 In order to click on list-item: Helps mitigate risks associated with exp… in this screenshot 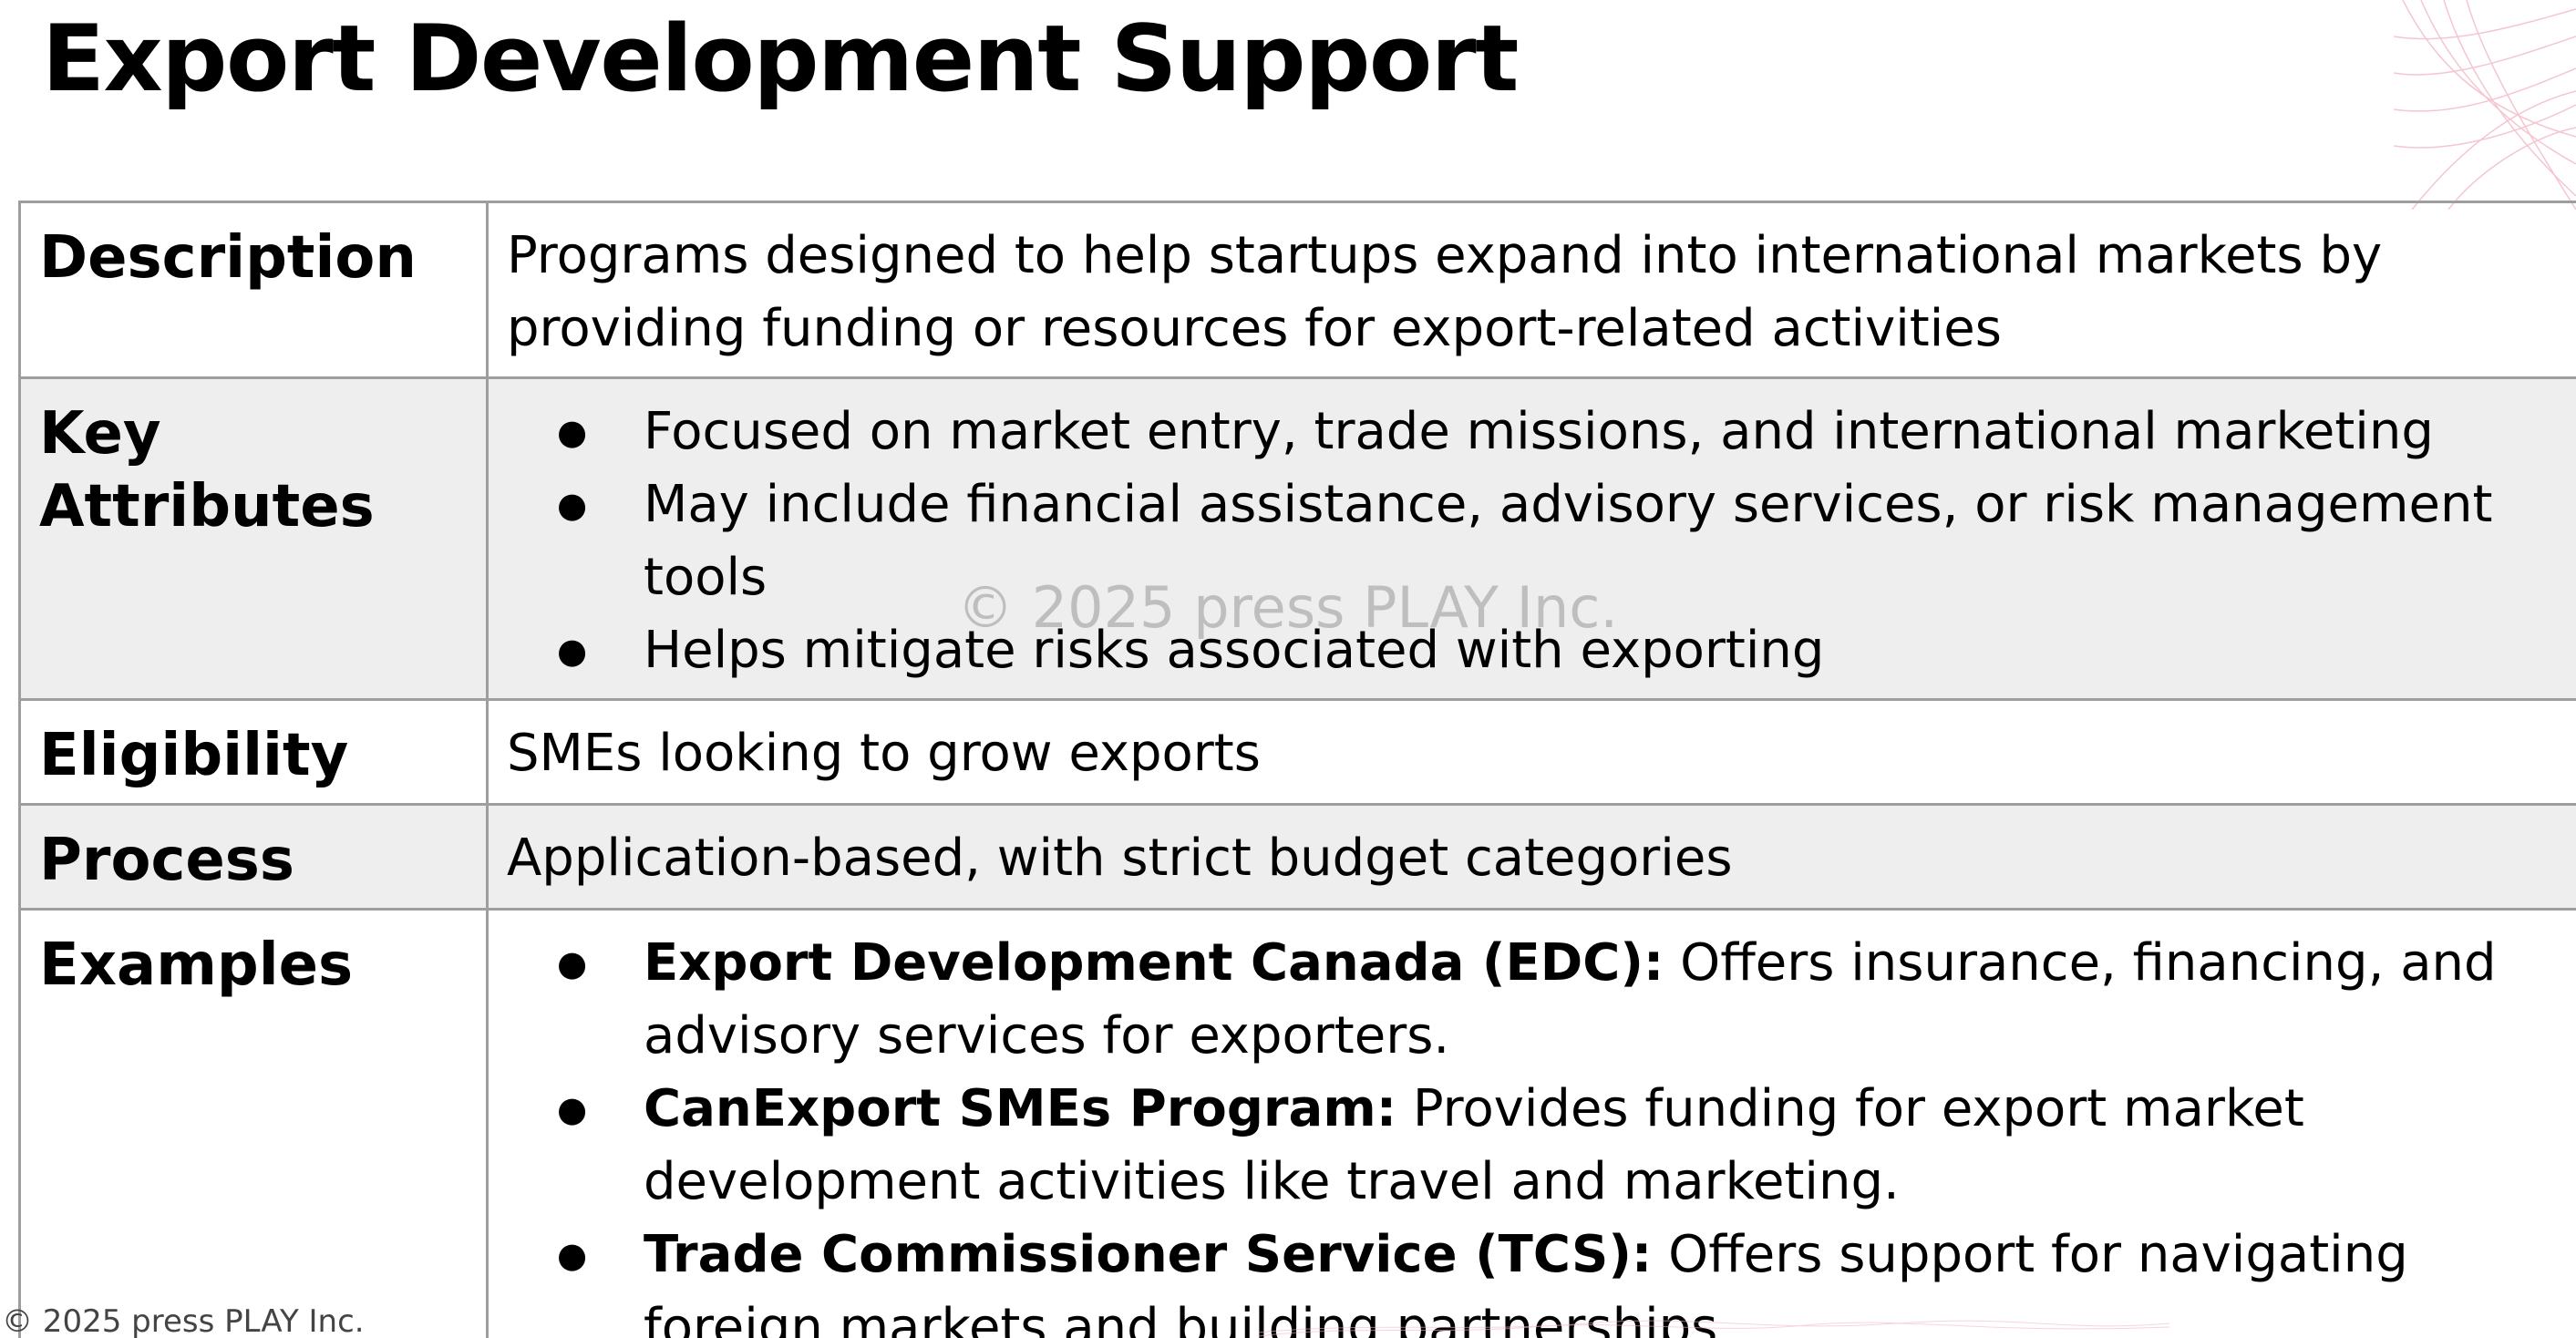, I will do `click(1532, 650)`.